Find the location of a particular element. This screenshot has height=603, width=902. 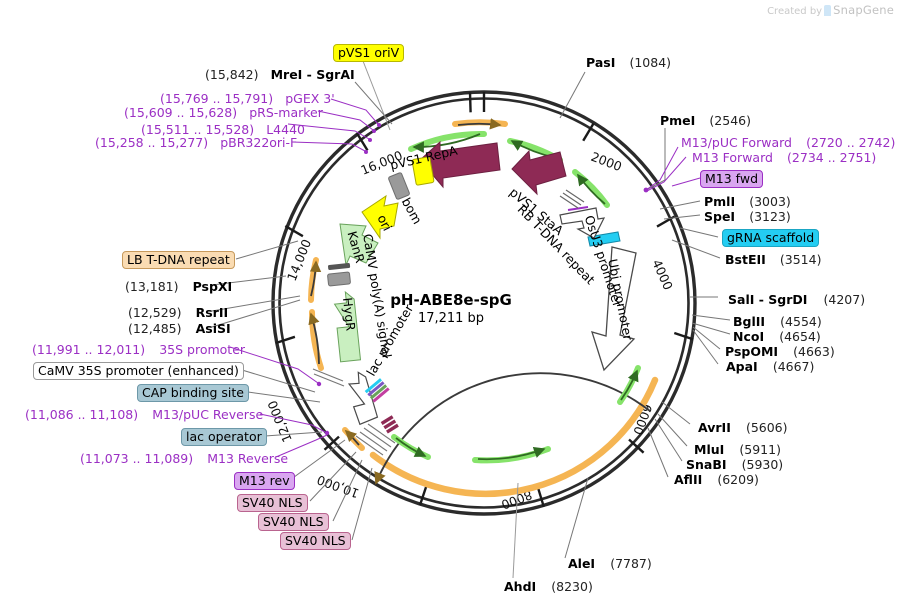

primer-name: M13 Forward is located at coordinates (732, 157).